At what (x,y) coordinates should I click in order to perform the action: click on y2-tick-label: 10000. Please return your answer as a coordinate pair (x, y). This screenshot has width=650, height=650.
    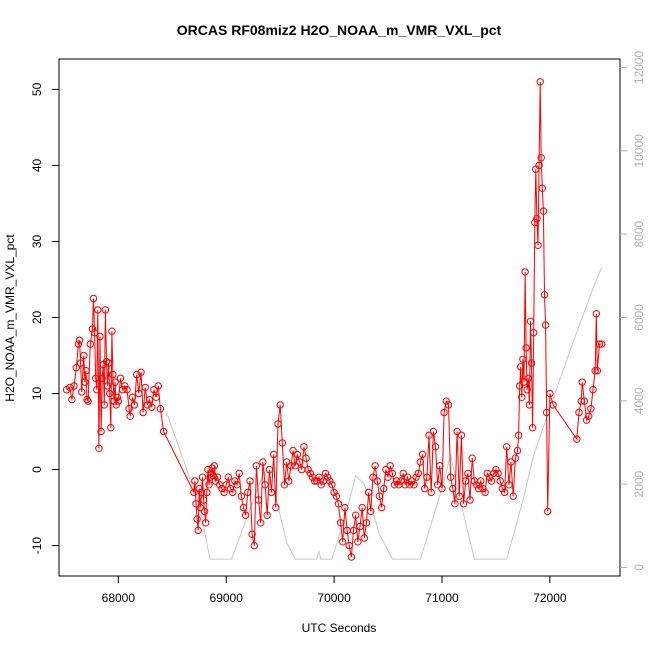
    Looking at the image, I should click on (639, 151).